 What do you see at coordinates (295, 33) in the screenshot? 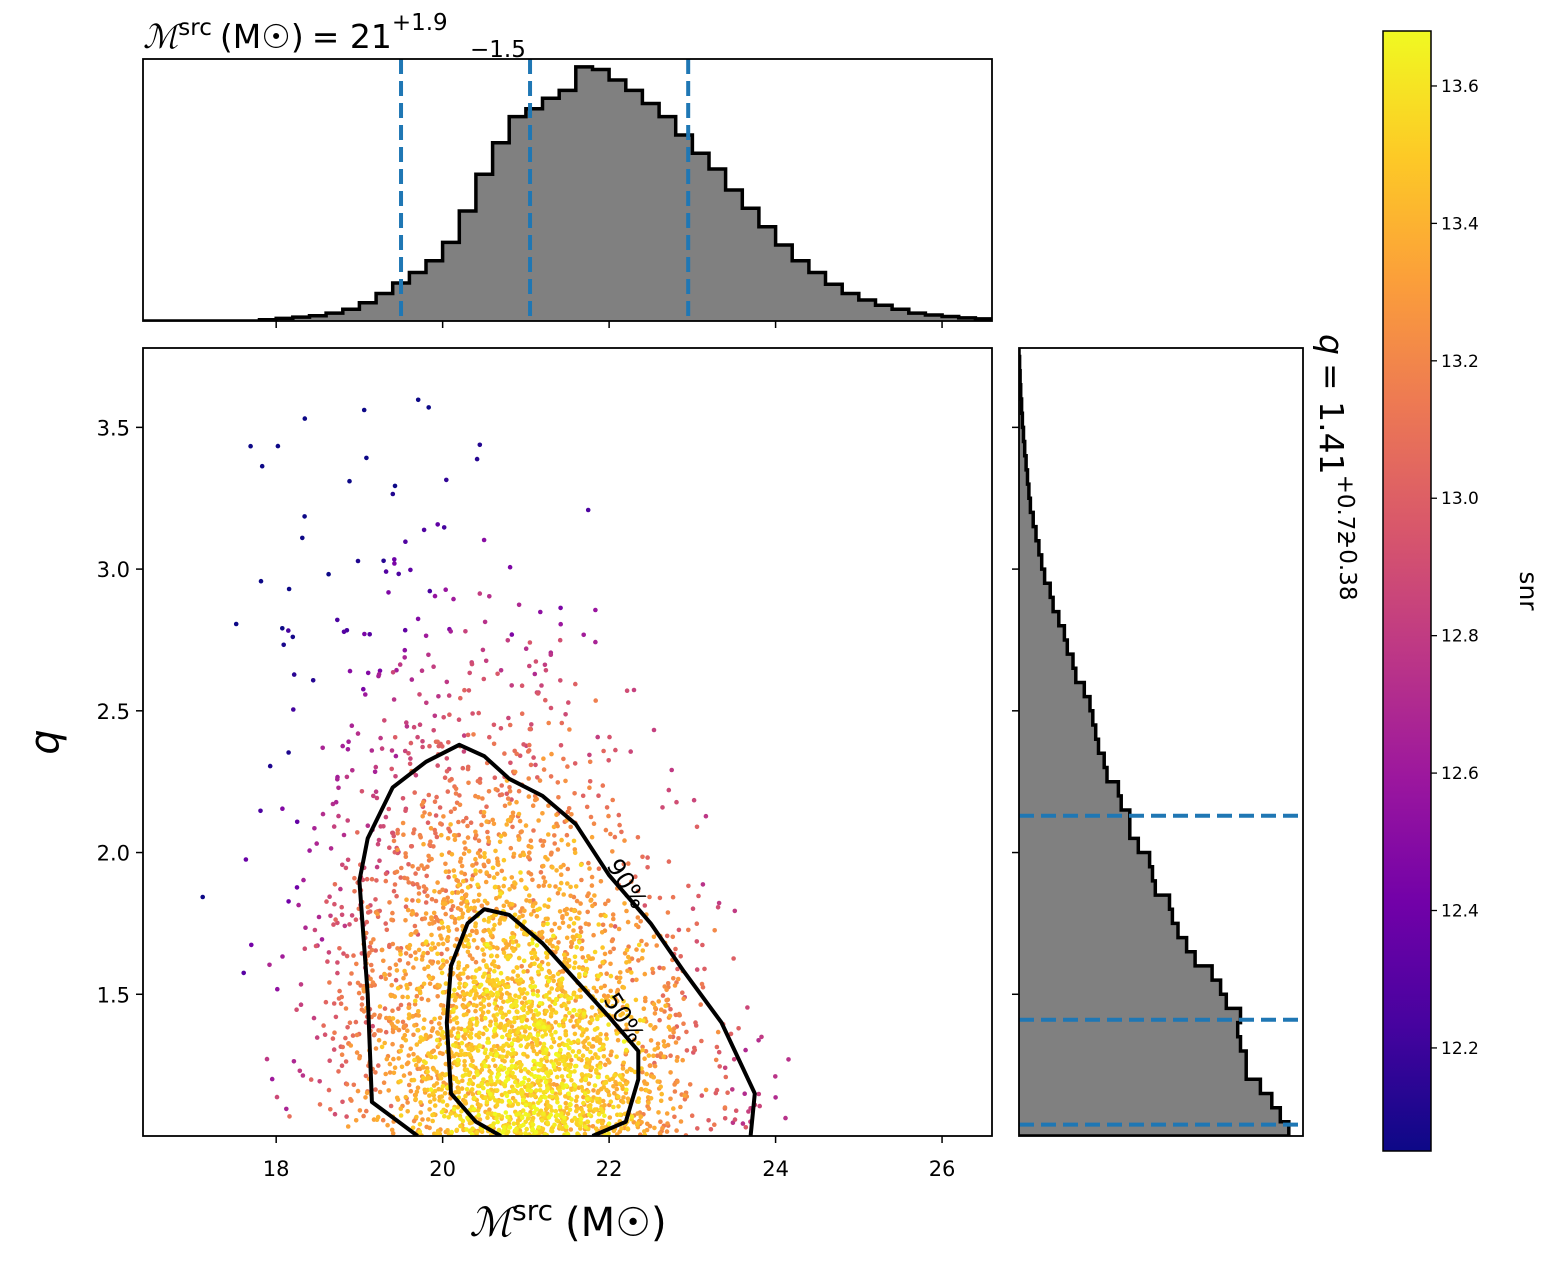
I see `top-title: ℳsrc (M☉) = 21+1.9` at bounding box center [295, 33].